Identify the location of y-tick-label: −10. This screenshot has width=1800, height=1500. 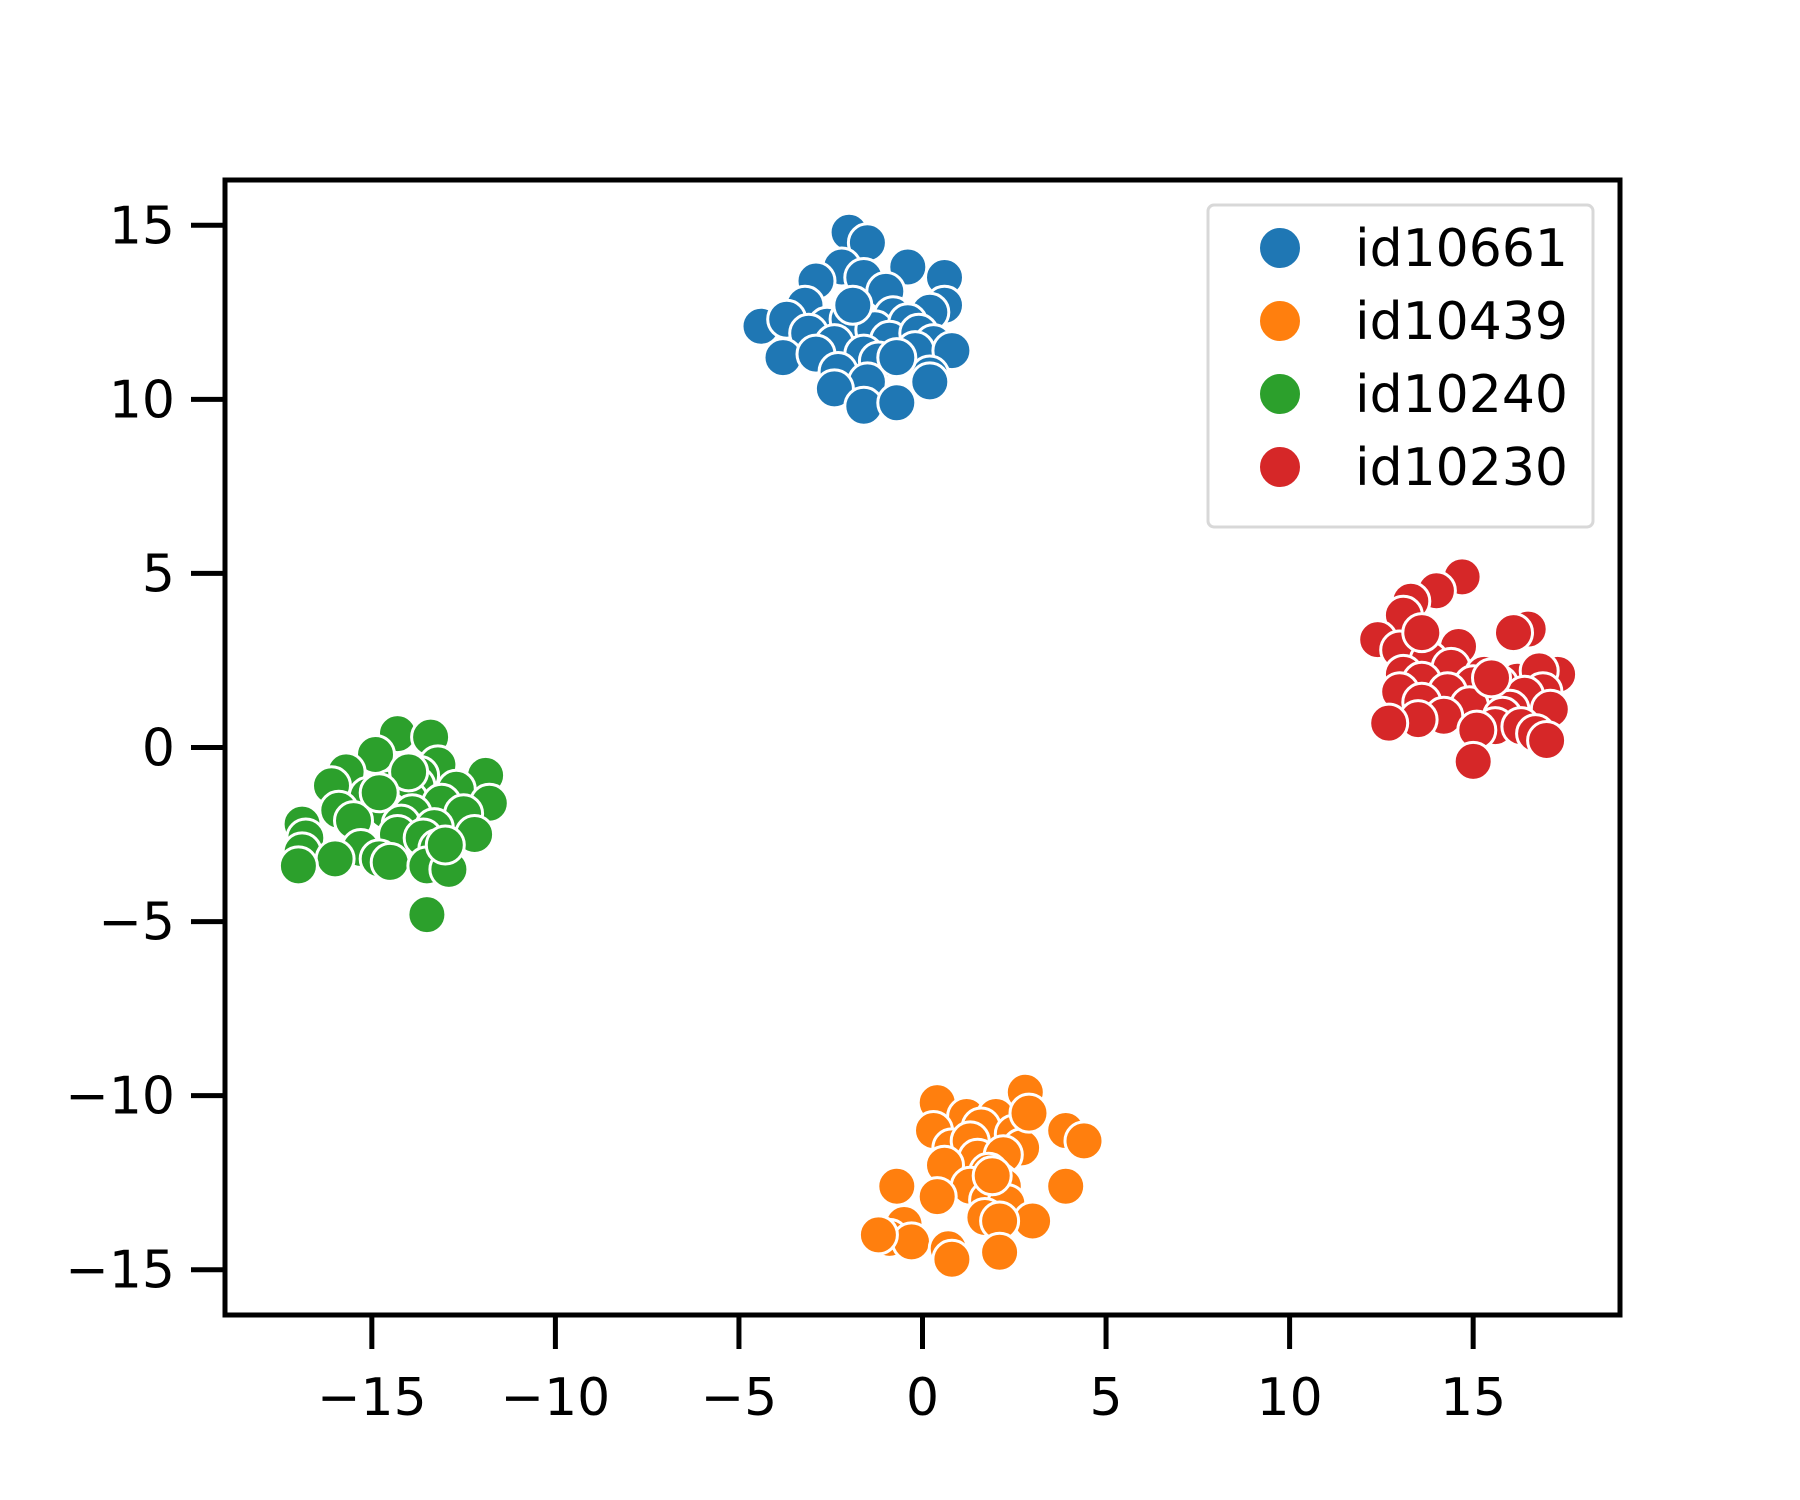
(120, 1097).